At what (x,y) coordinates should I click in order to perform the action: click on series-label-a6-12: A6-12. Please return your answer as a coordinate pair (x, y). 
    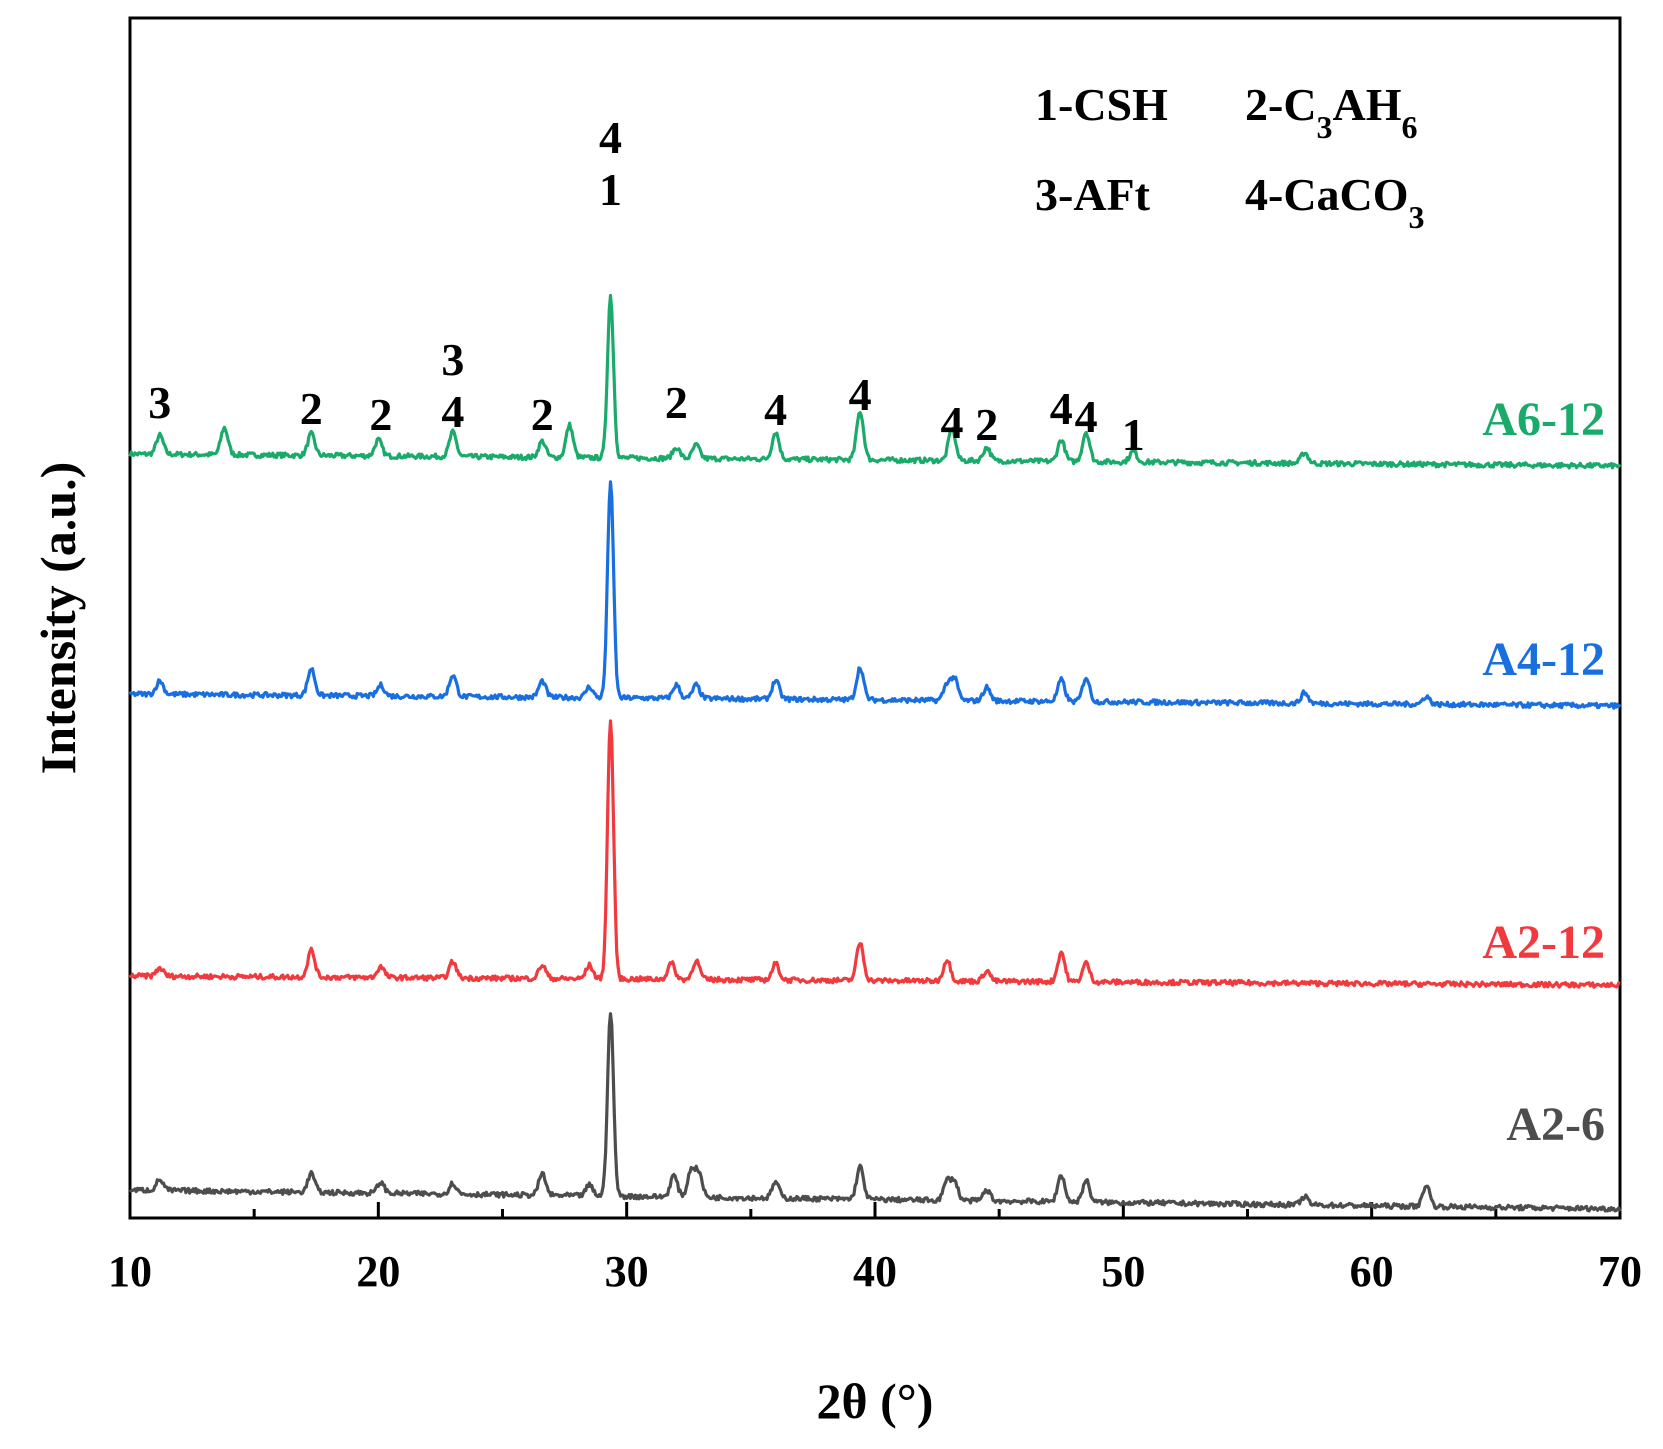
    Looking at the image, I should click on (1543, 419).